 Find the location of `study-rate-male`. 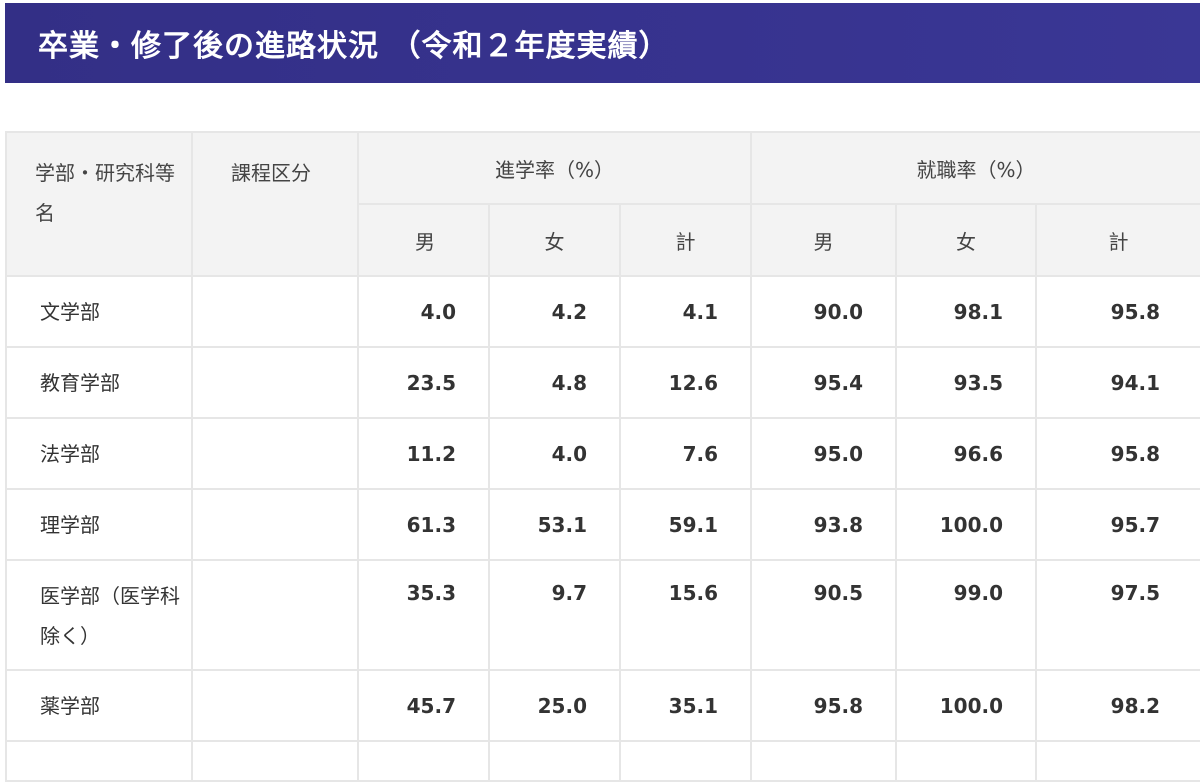

study-rate-male is located at coordinates (423, 761).